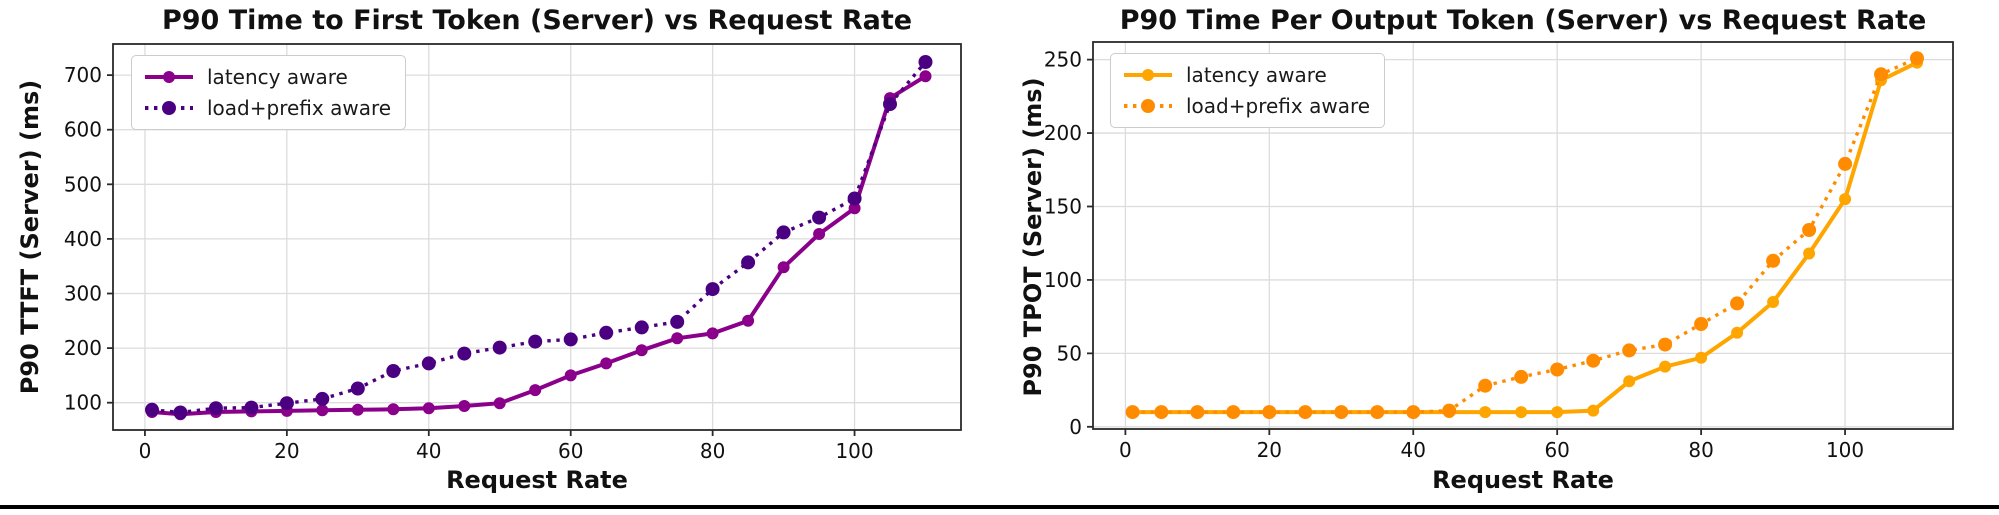 This screenshot has width=1999, height=515. I want to click on y-tick-label: 200, so click(1063, 133).